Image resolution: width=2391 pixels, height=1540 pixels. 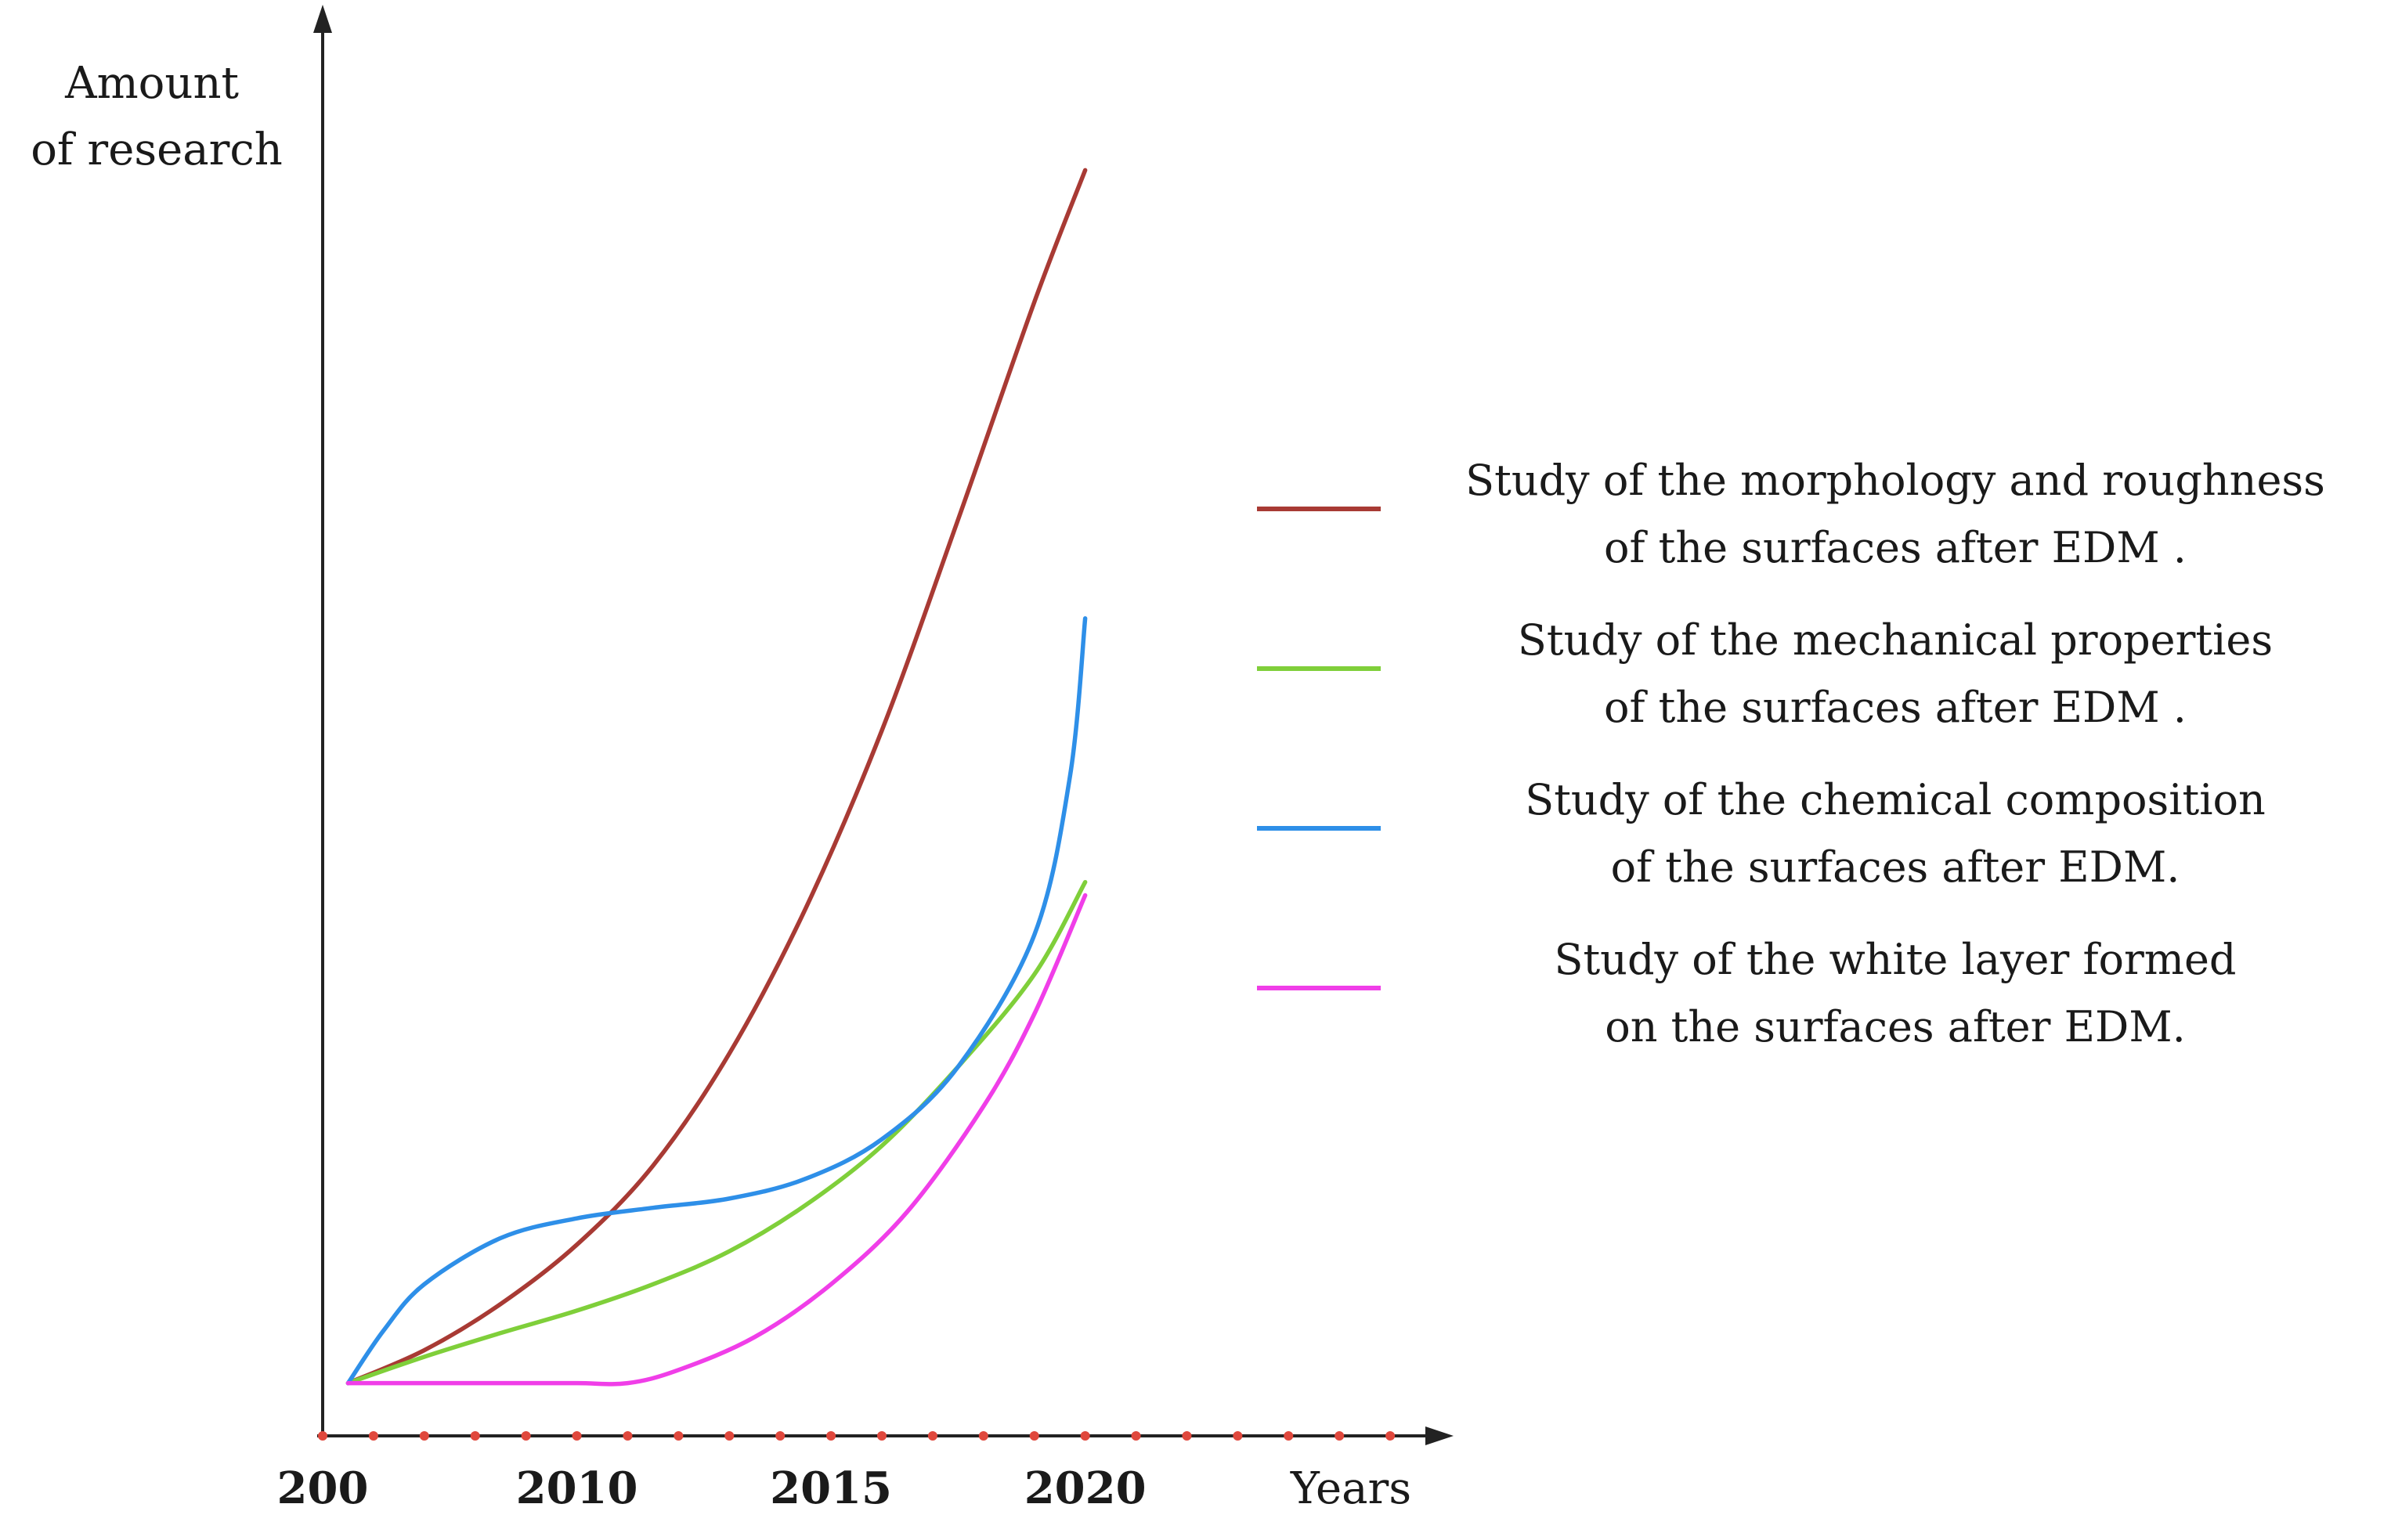 I want to click on x-axis-tick-marks, so click(x=857, y=1436).